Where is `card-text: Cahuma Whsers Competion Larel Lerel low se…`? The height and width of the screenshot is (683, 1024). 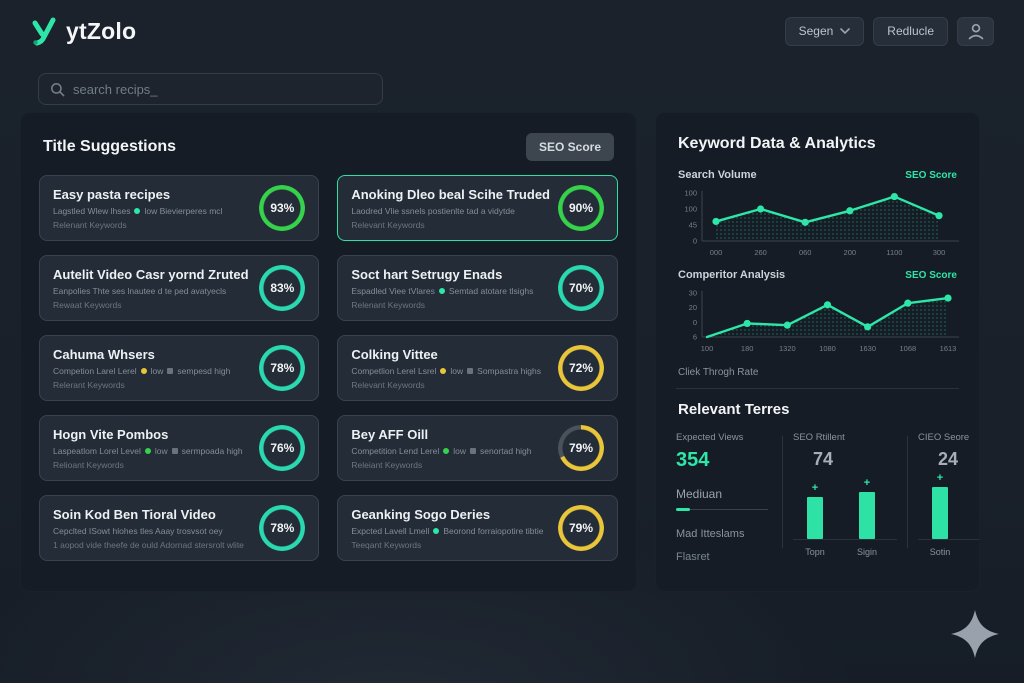 card-text: Cahuma Whsers Competion Larel Lerel low se… is located at coordinates (152, 368).